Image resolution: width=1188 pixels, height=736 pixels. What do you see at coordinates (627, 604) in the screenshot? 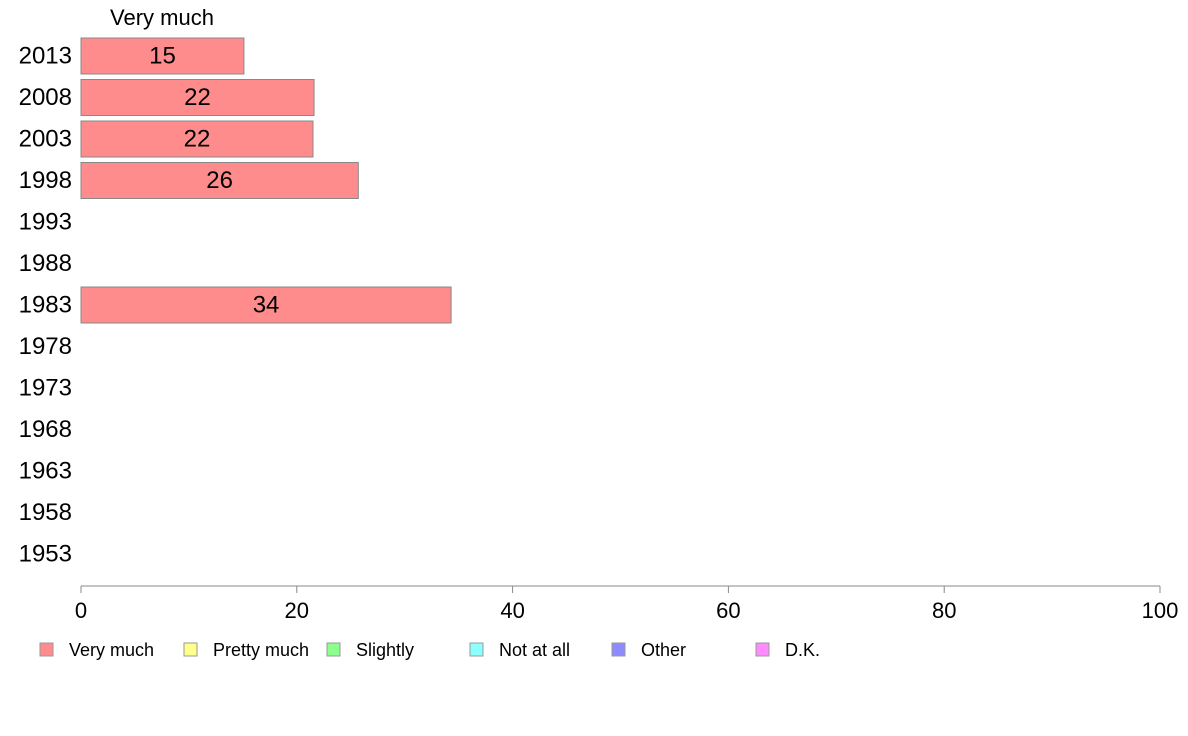
I see `x-axis: 0 20 40 60 80 100` at bounding box center [627, 604].